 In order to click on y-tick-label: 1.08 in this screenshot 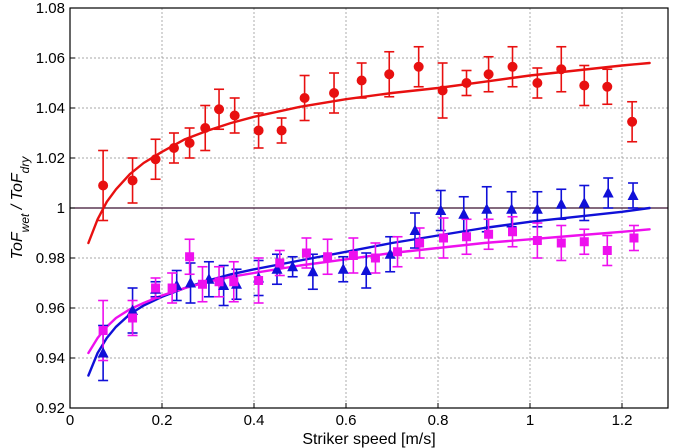, I will do `click(50, 8)`.